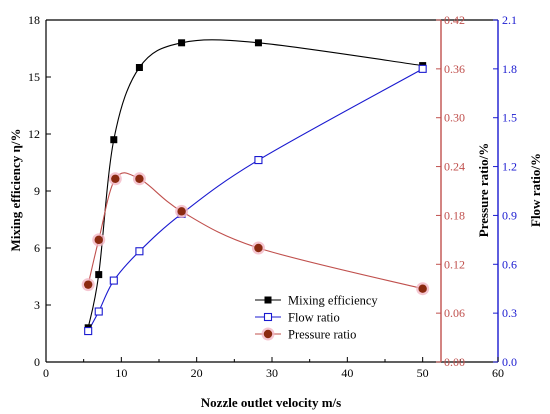  Describe the element at coordinates (509, 313) in the screenshot. I see `y-flow-tick-label: 0.3` at that location.